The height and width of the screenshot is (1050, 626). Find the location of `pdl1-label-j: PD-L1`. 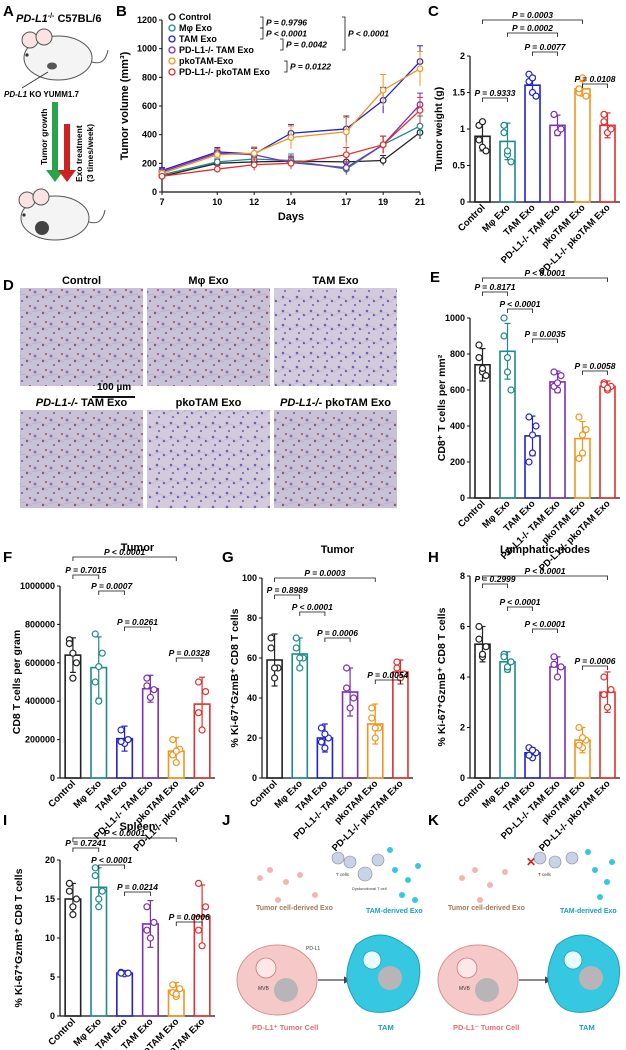

pdl1-label-j: PD-L1 is located at coordinates (313, 949).